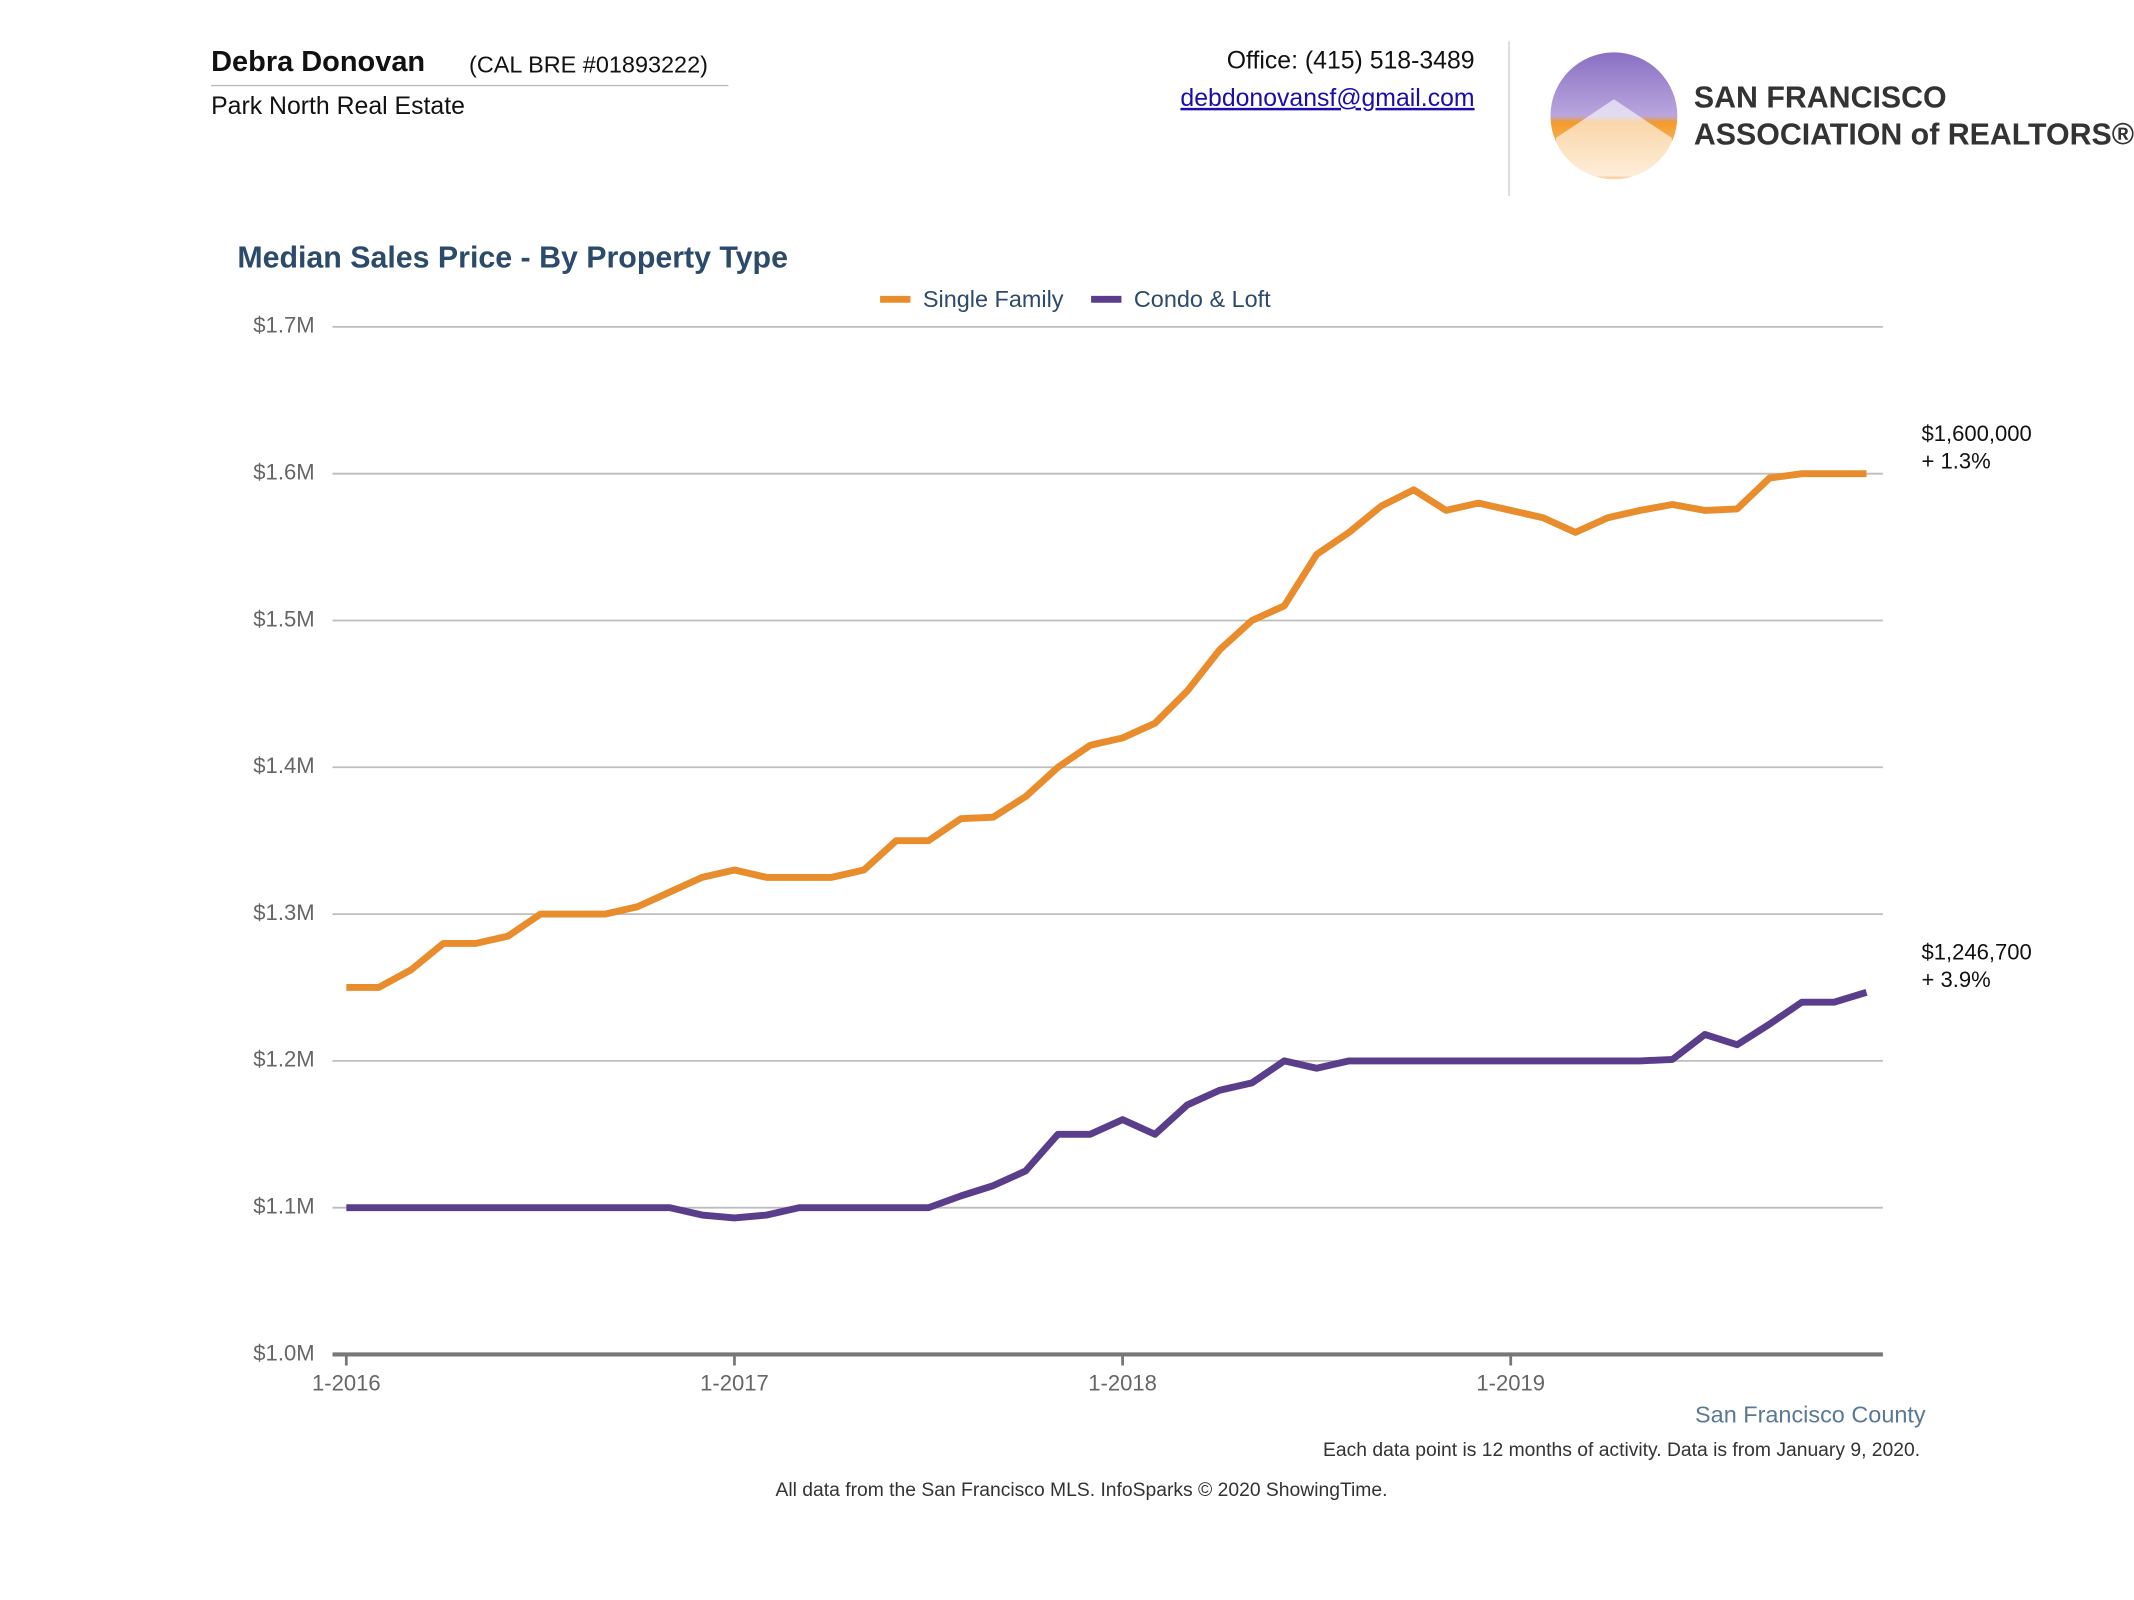 The height and width of the screenshot is (1600, 2134). What do you see at coordinates (283, 912) in the screenshot?
I see `y-tick-label: $1.3M` at bounding box center [283, 912].